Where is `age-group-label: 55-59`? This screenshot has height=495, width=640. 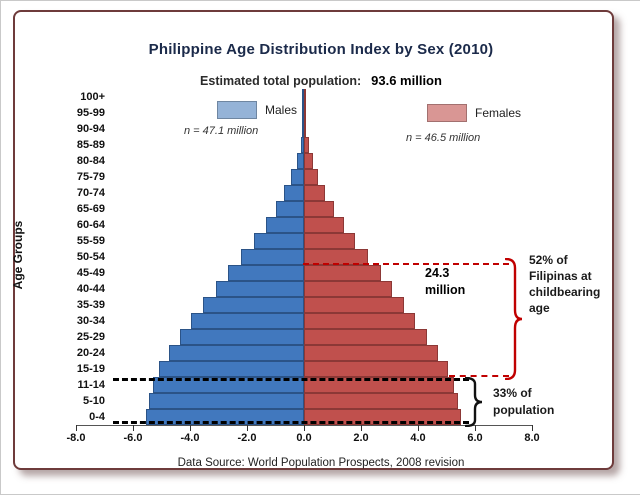
age-group-label: 55-59 is located at coordinates (90, 241).